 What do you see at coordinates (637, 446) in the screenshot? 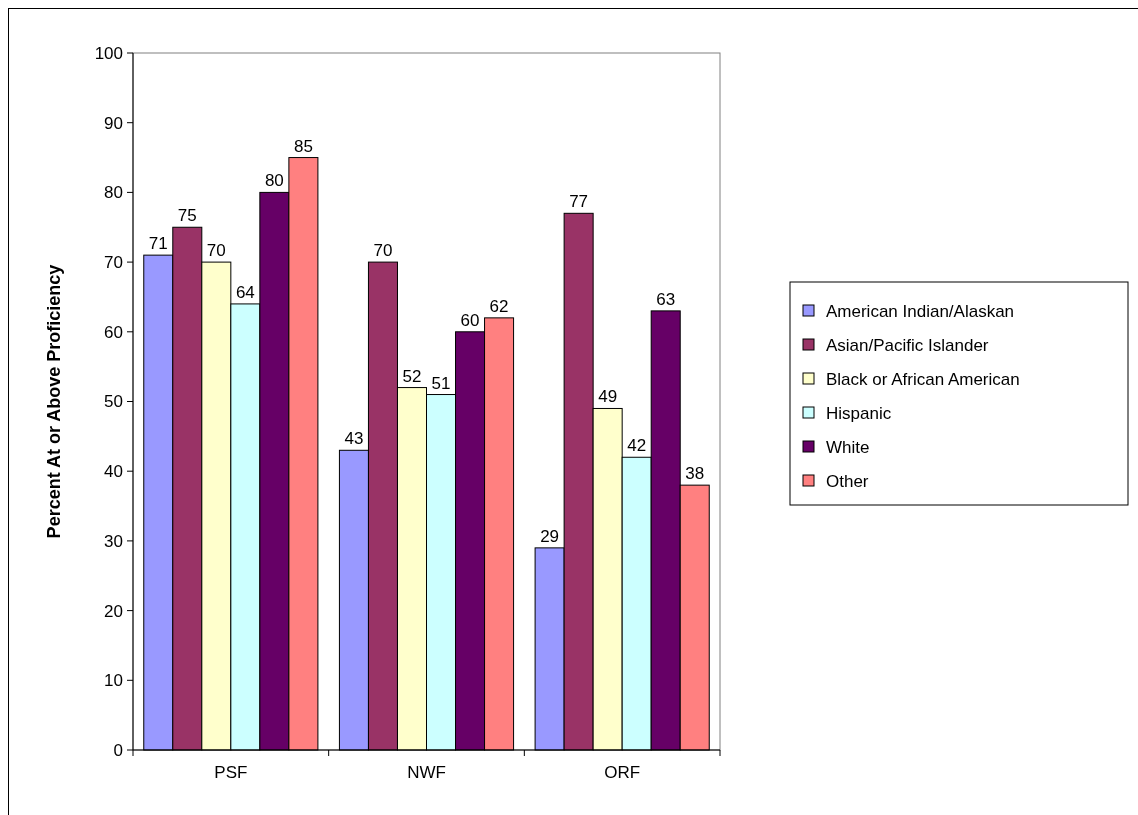
I see `data-label: 42` at bounding box center [637, 446].